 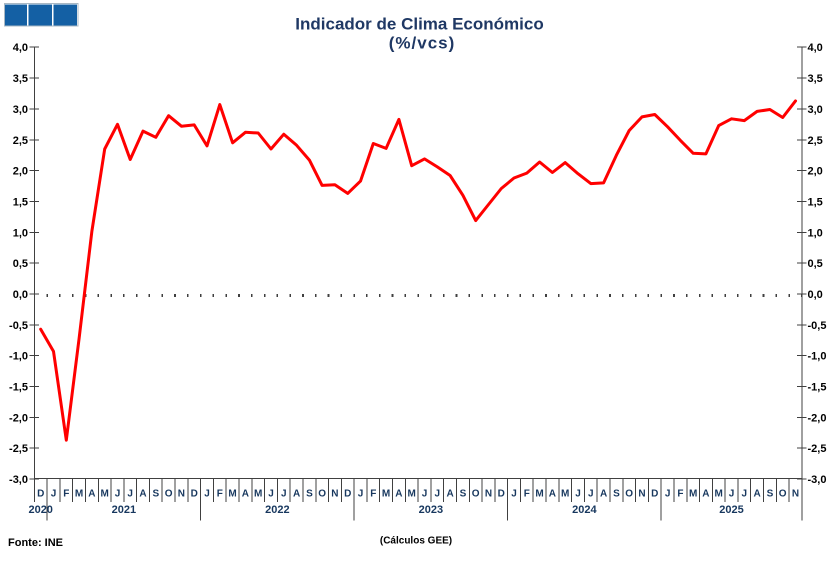 I want to click on svg-text: (Cálculos GEE), so click(x=416, y=541).